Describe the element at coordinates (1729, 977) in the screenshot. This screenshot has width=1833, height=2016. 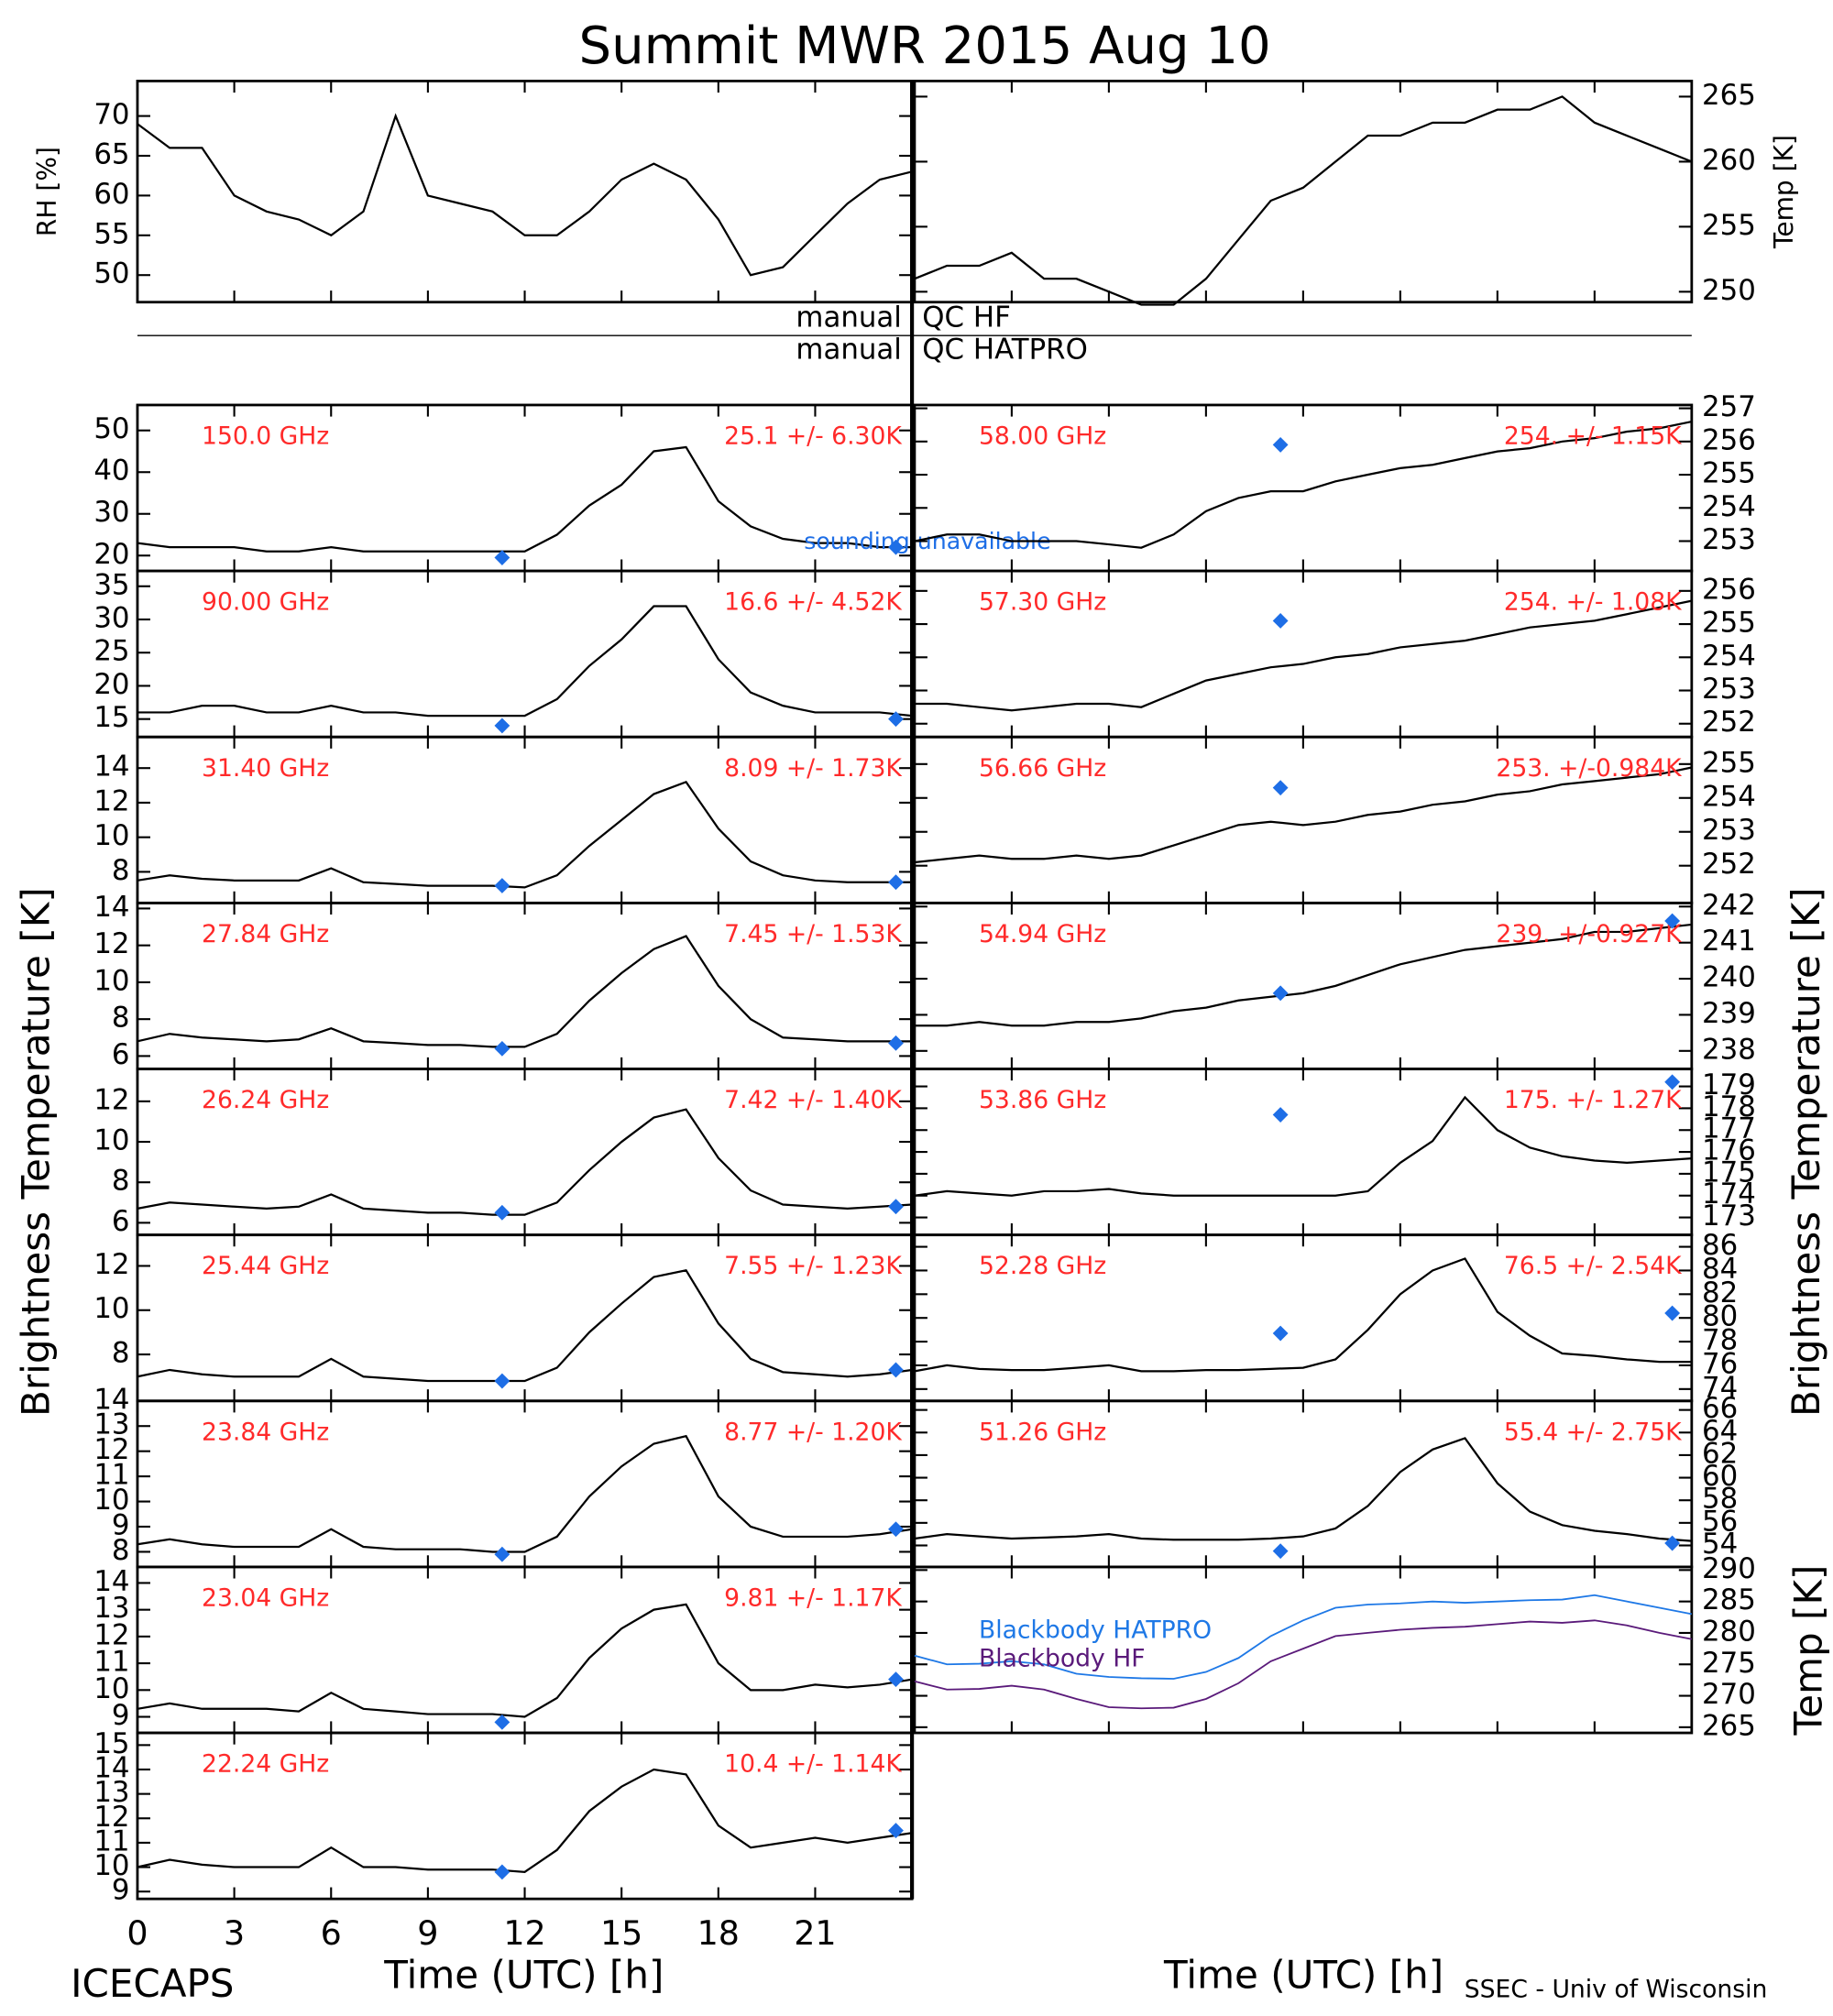
I see `y-tick-label: 240` at that location.